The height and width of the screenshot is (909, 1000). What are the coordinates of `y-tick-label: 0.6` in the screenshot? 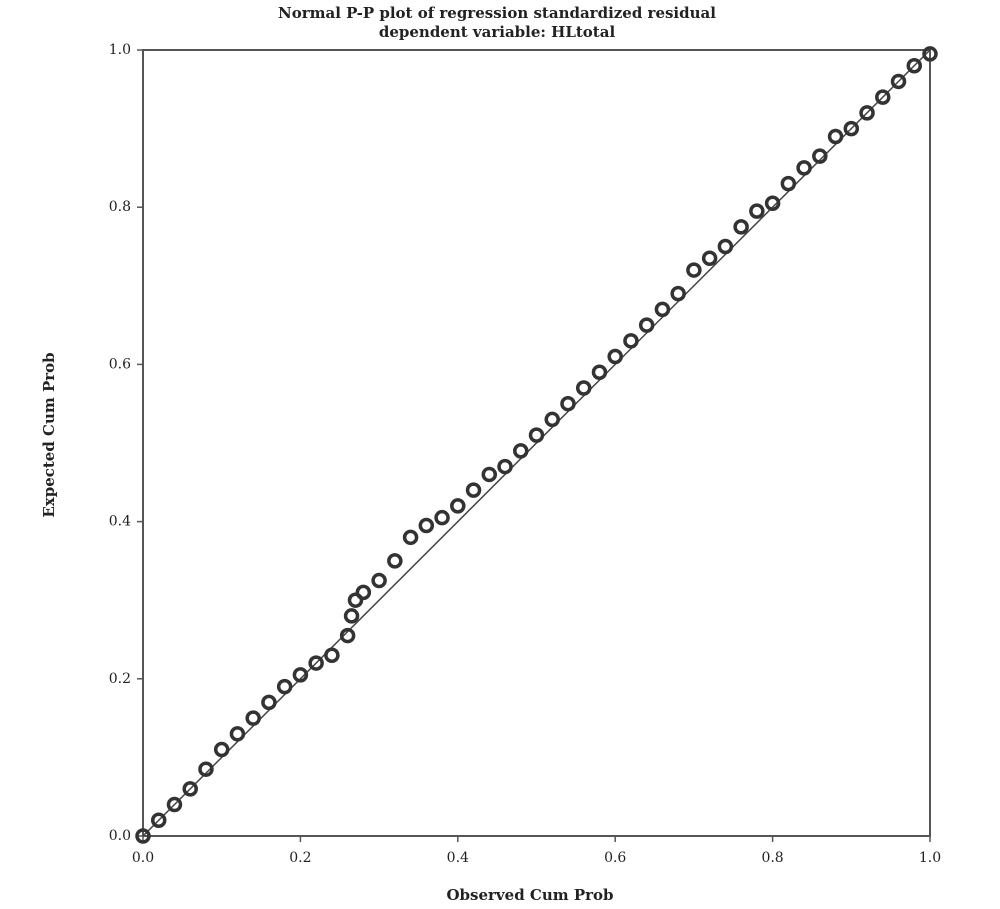 It's located at (120, 364).